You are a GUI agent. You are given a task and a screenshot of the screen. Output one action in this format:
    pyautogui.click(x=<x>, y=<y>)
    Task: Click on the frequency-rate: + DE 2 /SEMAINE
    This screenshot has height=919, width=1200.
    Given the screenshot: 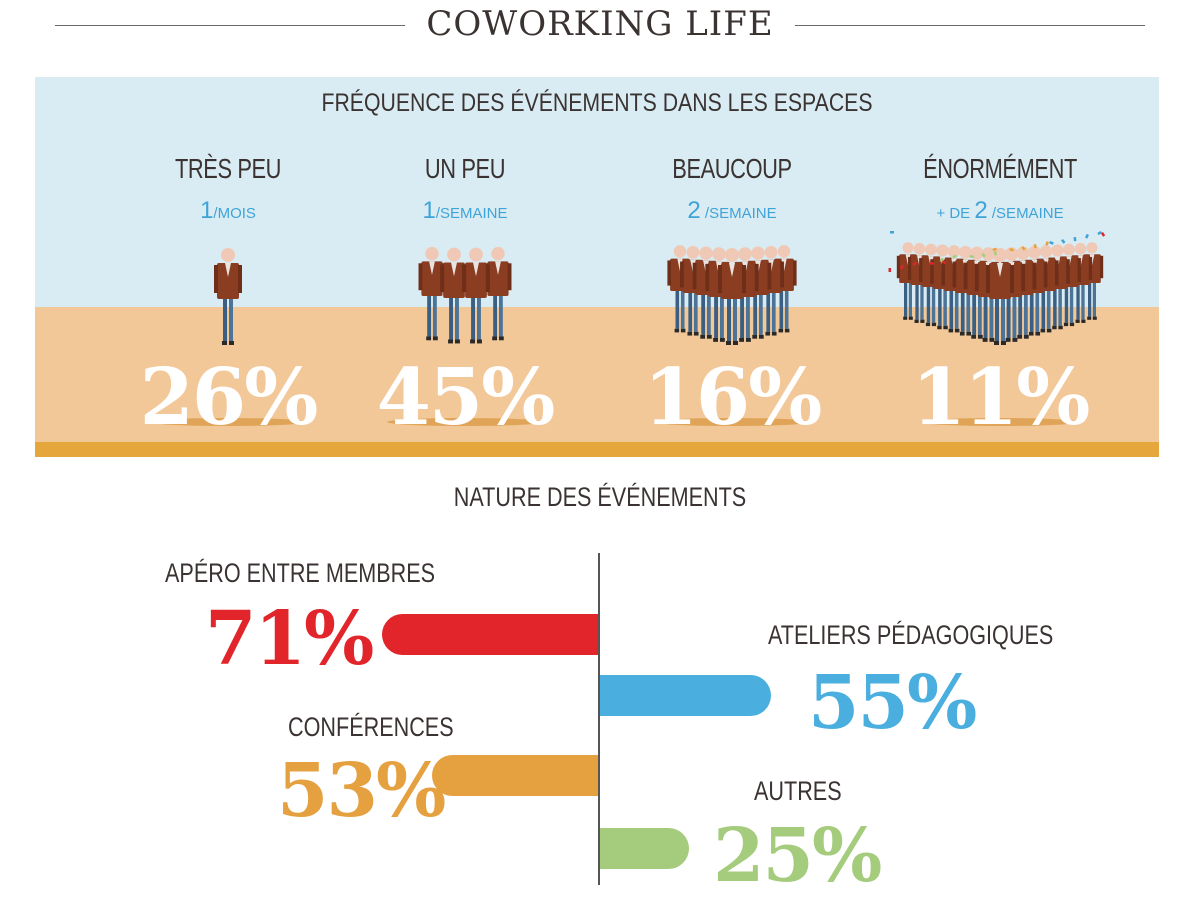 What is the action you would take?
    pyautogui.click(x=1000, y=211)
    